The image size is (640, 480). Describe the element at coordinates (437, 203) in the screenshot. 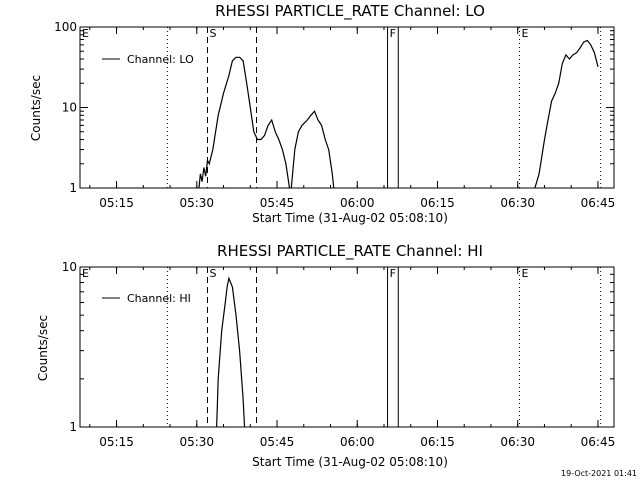

I see `x-tick-label-lo: 06:15` at that location.